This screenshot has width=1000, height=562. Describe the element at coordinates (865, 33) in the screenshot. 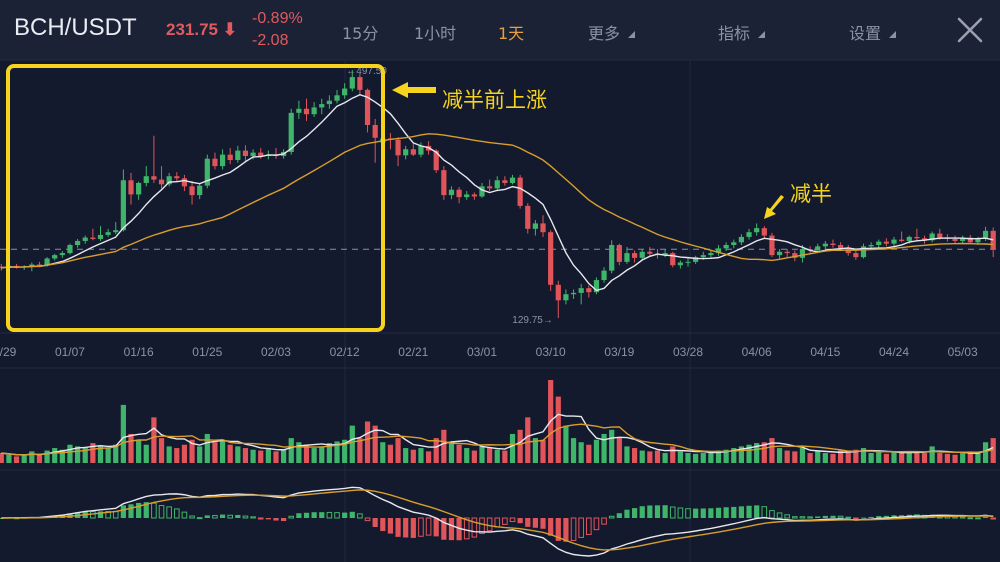

I see `settings-label: 设置` at that location.